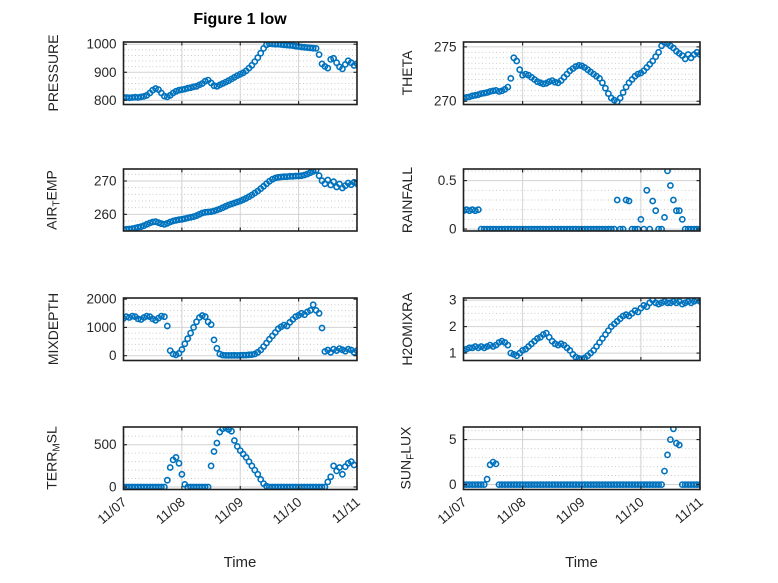  Describe the element at coordinates (453, 326) in the screenshot. I see `ytick-label: 2` at that location.